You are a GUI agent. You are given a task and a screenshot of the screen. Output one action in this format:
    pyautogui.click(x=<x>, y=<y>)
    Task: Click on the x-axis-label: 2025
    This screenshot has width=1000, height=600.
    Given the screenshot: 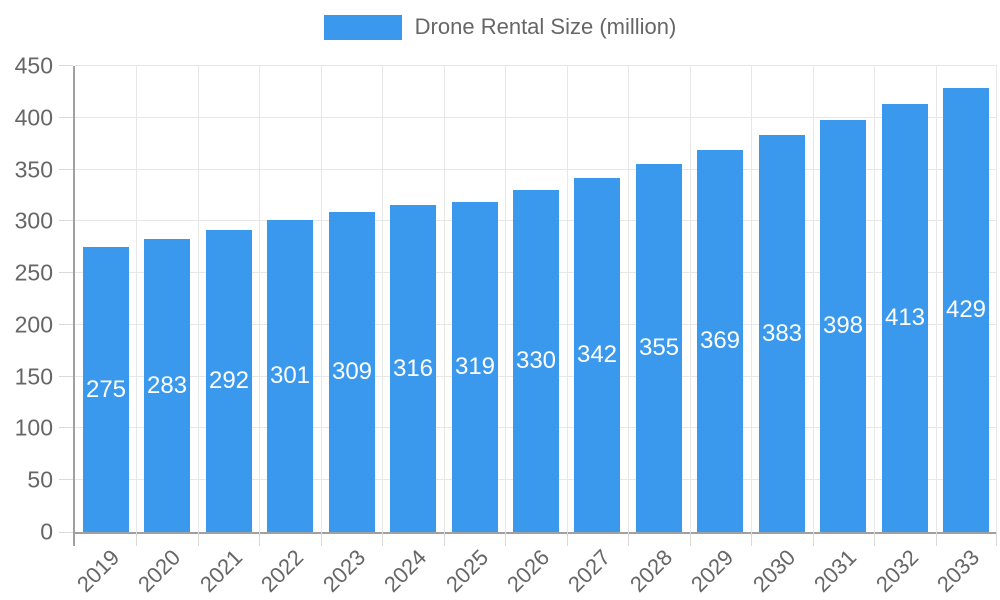 What is the action you would take?
    pyautogui.click(x=467, y=570)
    